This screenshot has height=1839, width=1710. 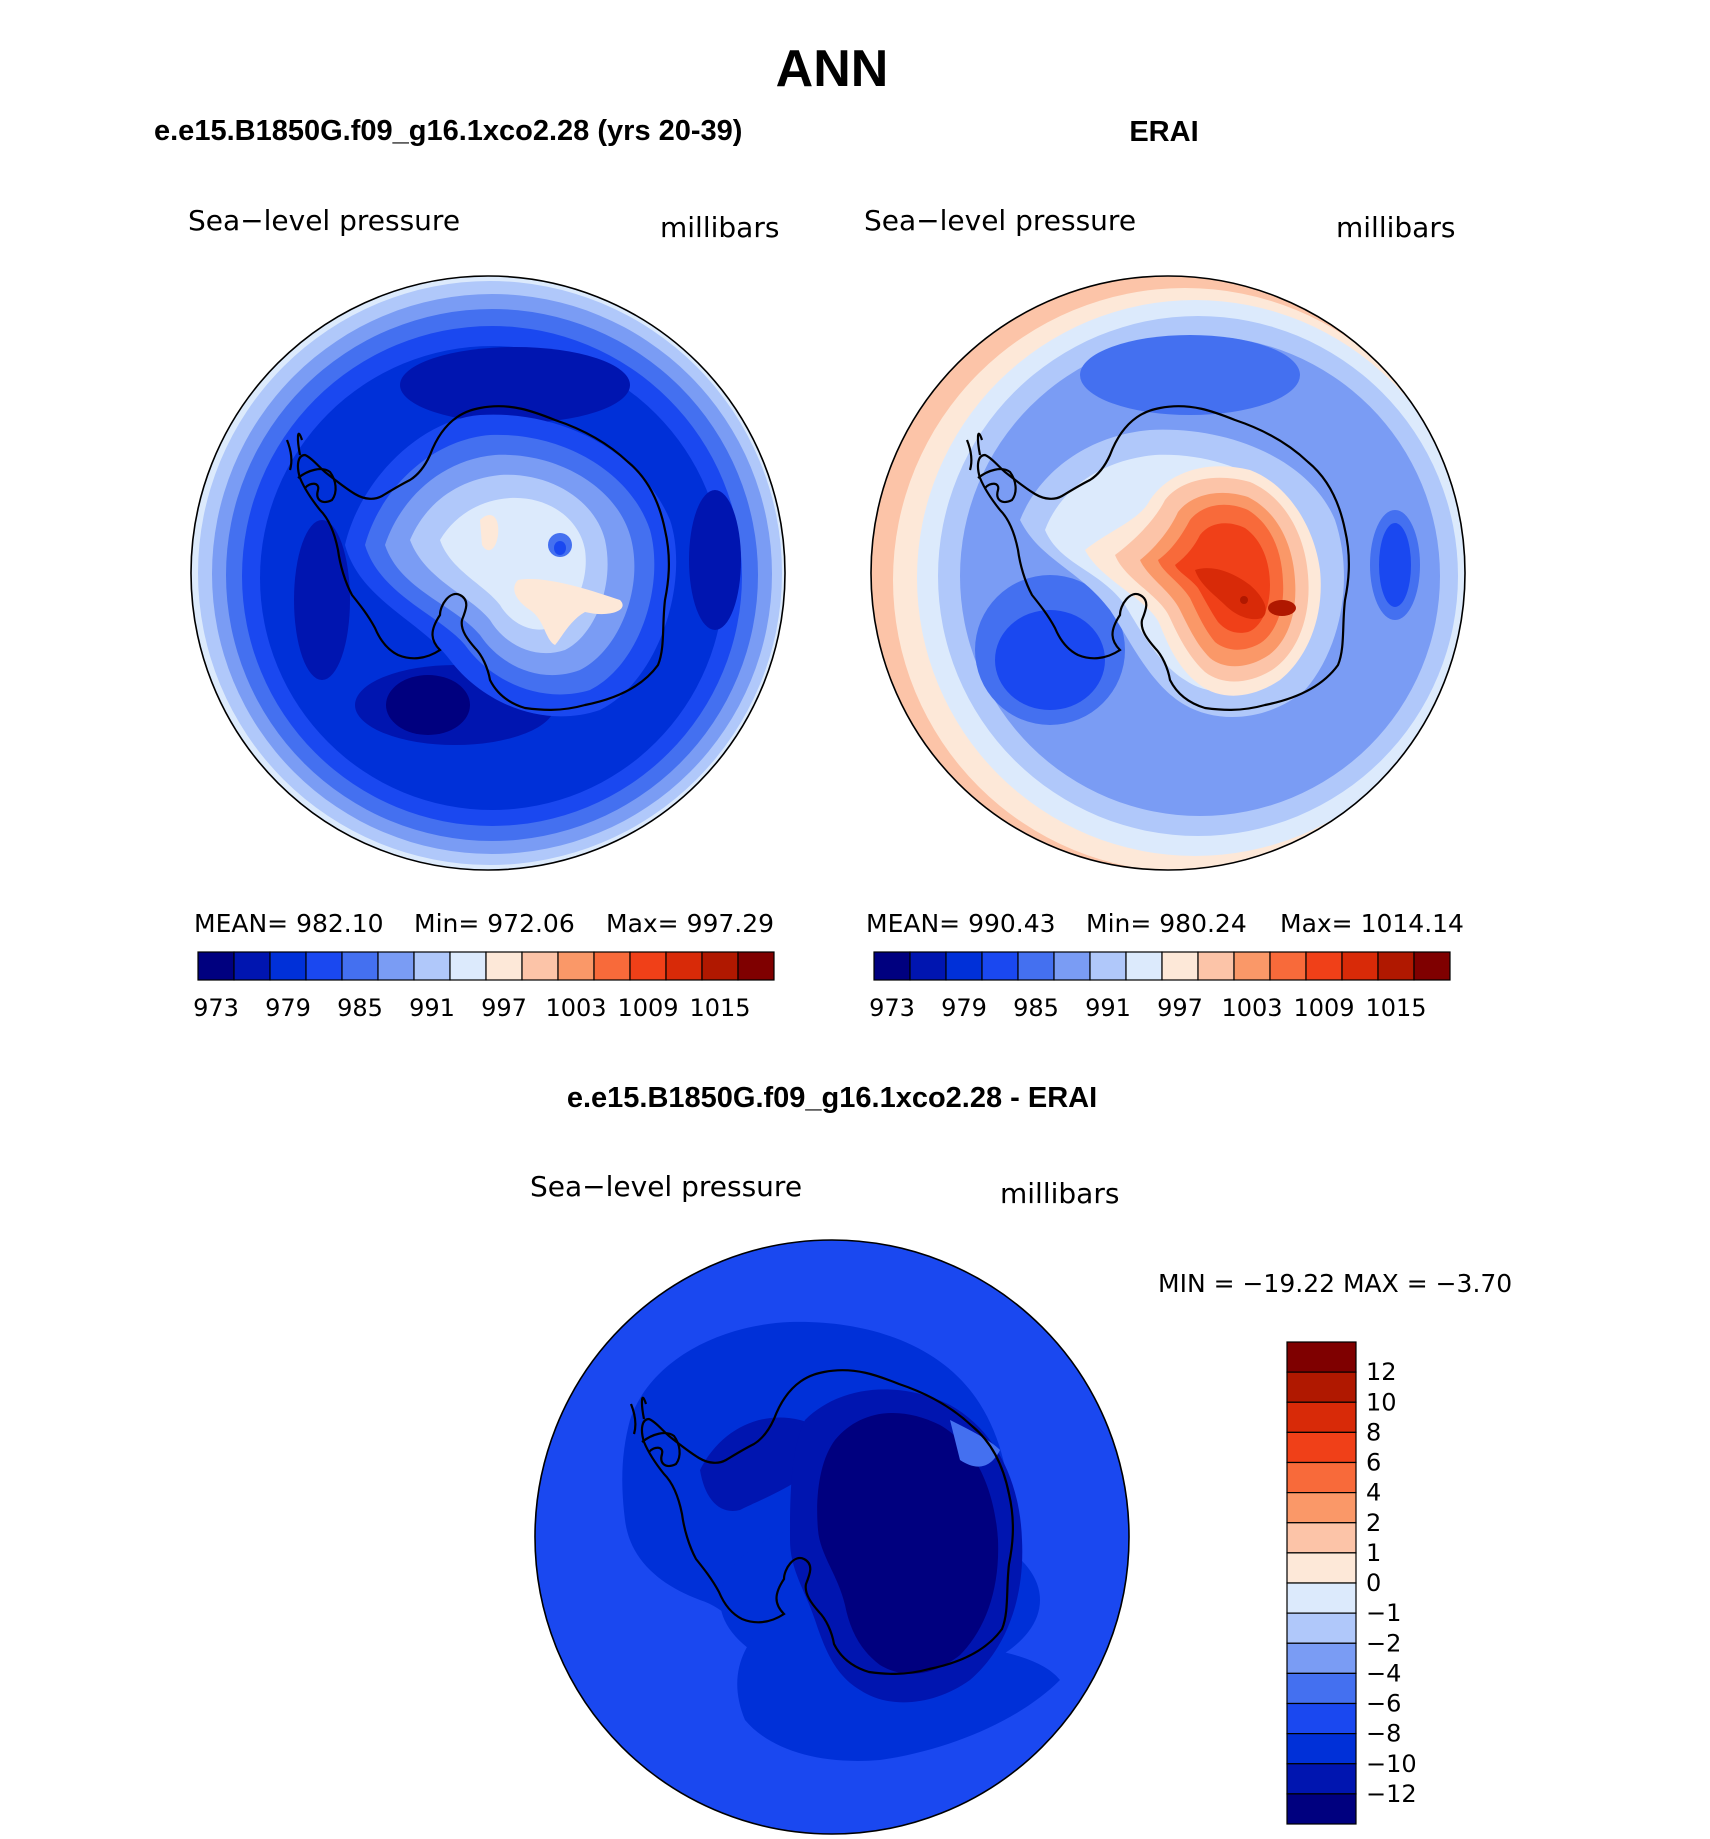 I want to click on colorbar-tick-label: −2, so click(x=1383, y=1643).